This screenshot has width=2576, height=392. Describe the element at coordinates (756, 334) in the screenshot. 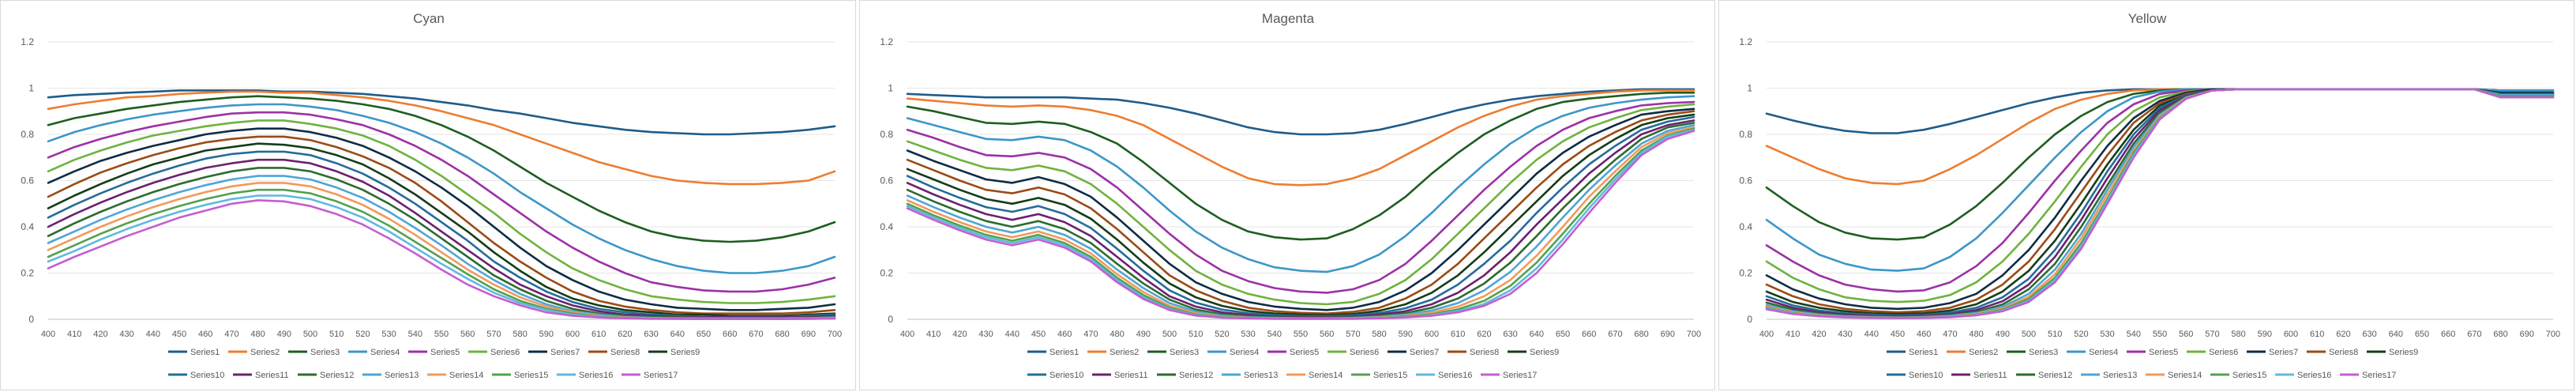

I see `x-tick-label: 670` at that location.